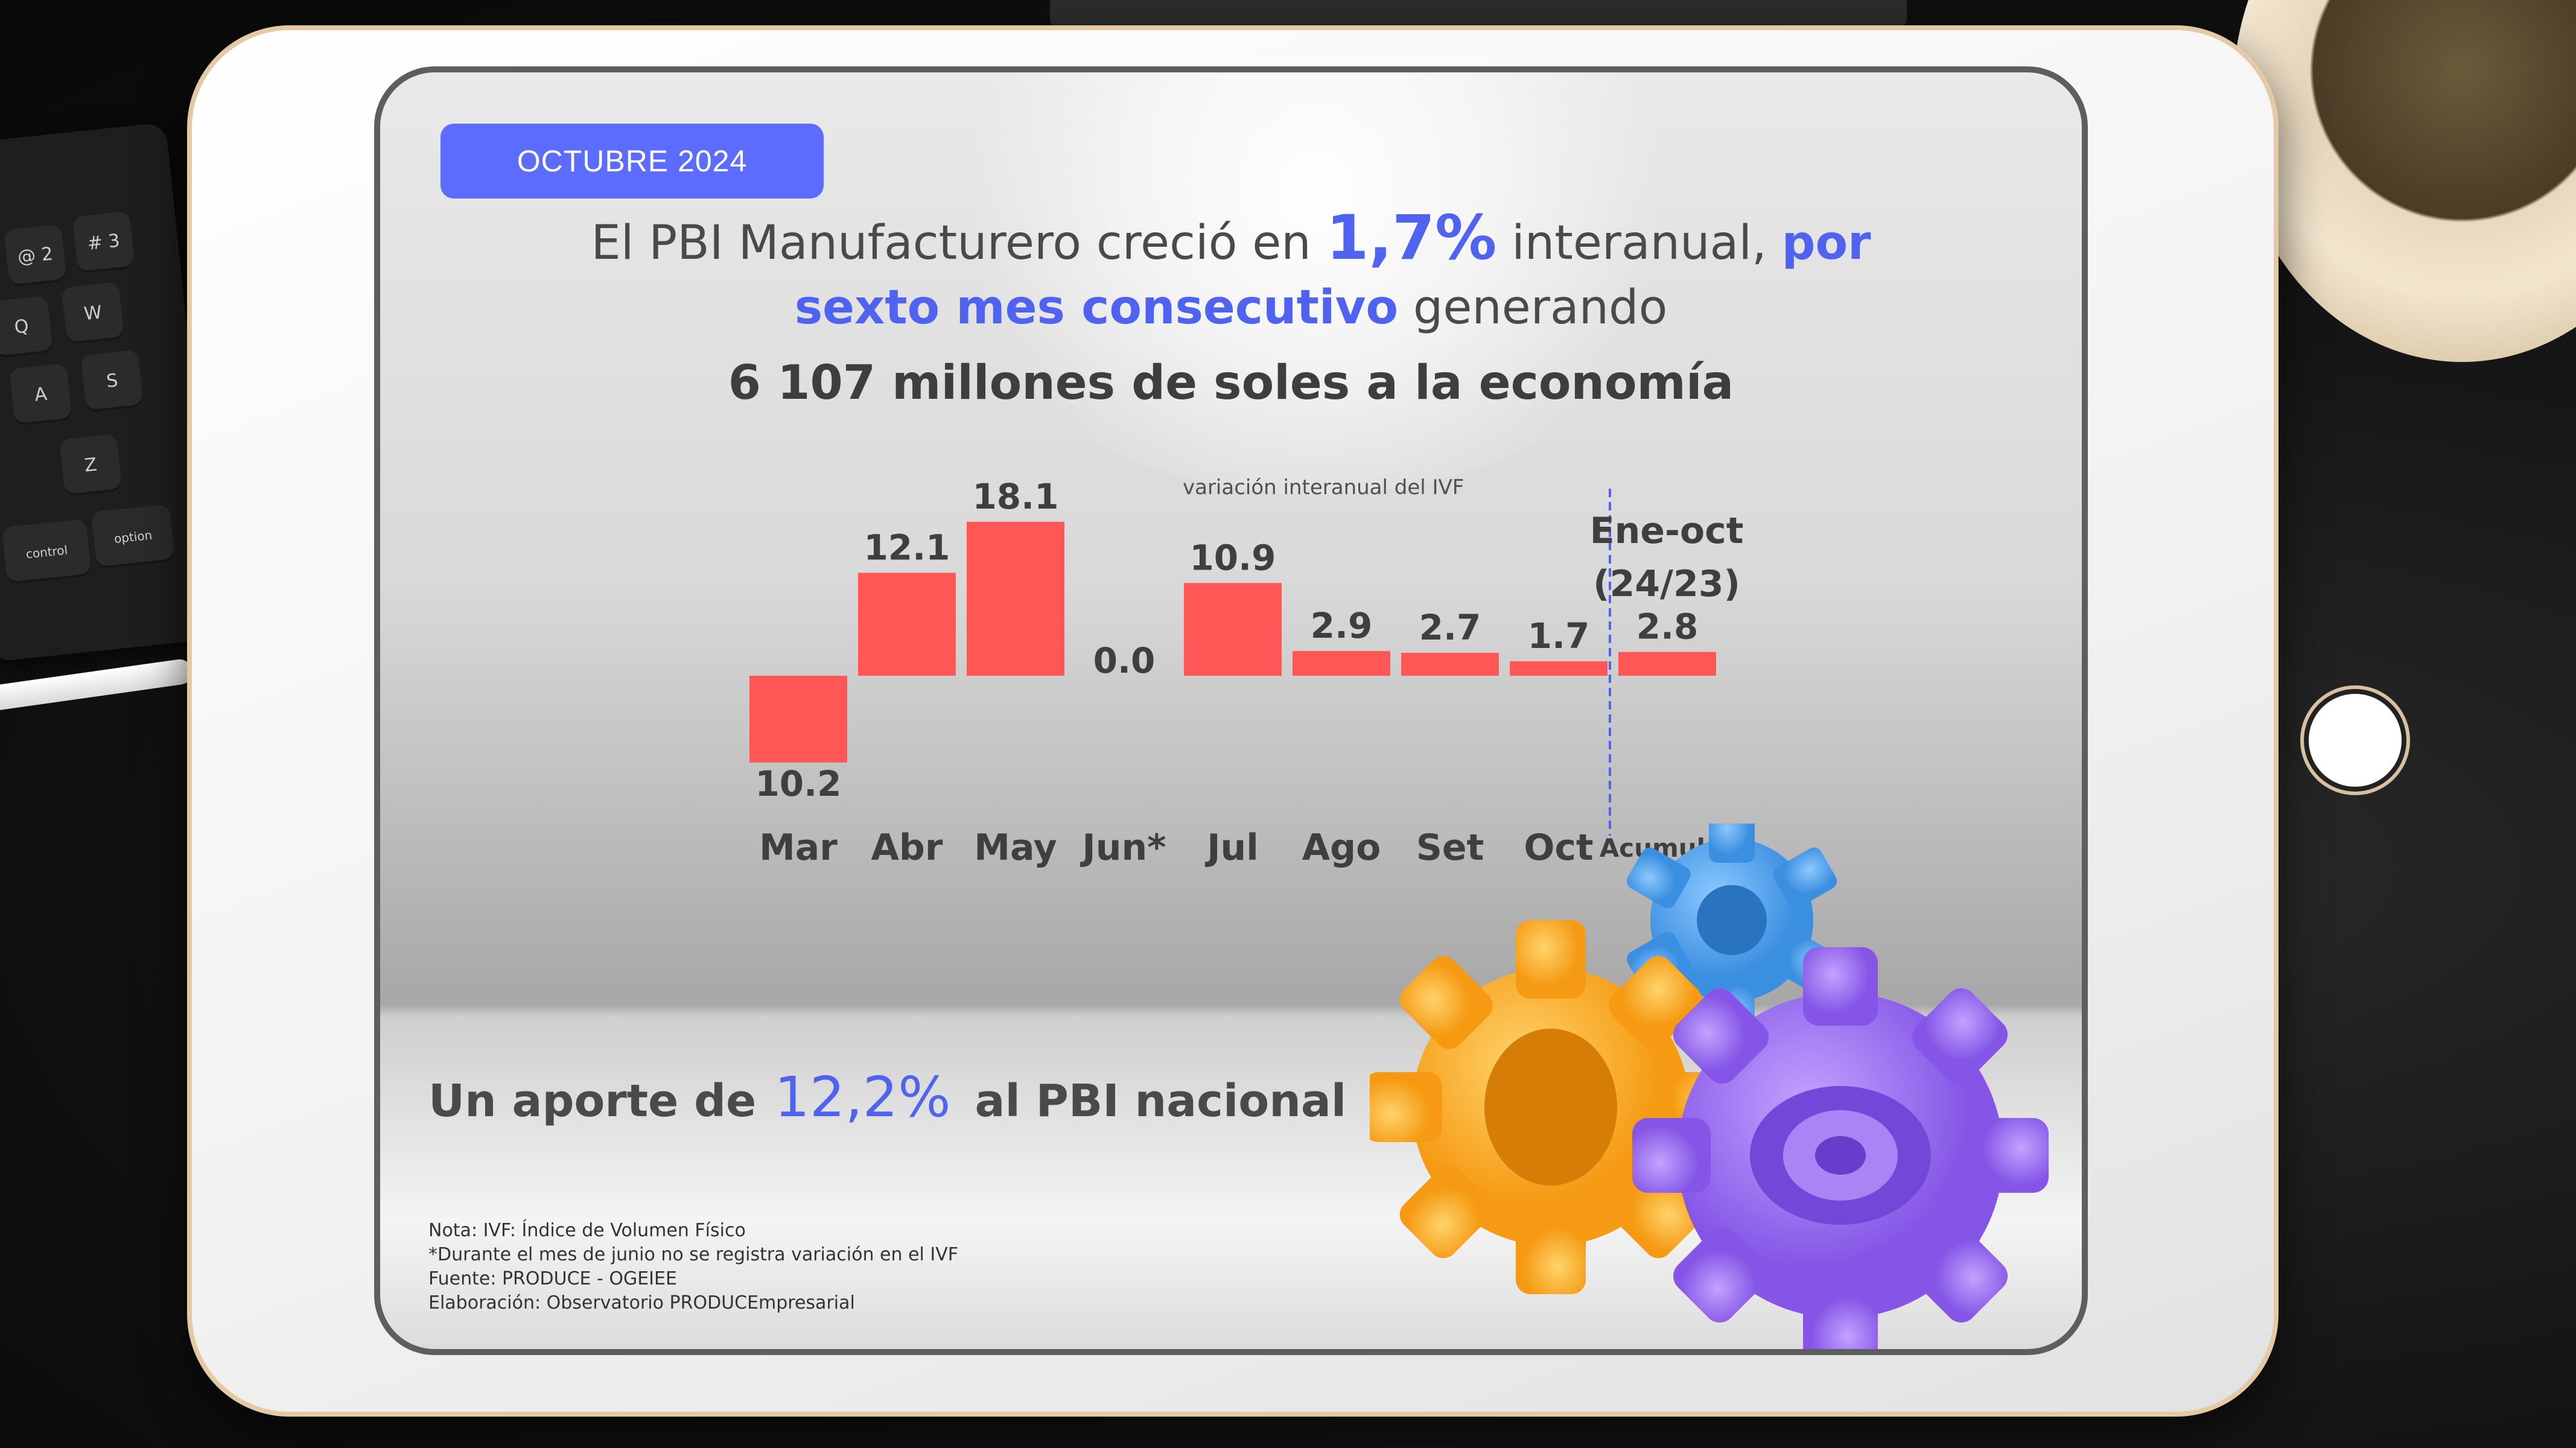  I want to click on contribution-percent: 12,2%, so click(863, 1097).